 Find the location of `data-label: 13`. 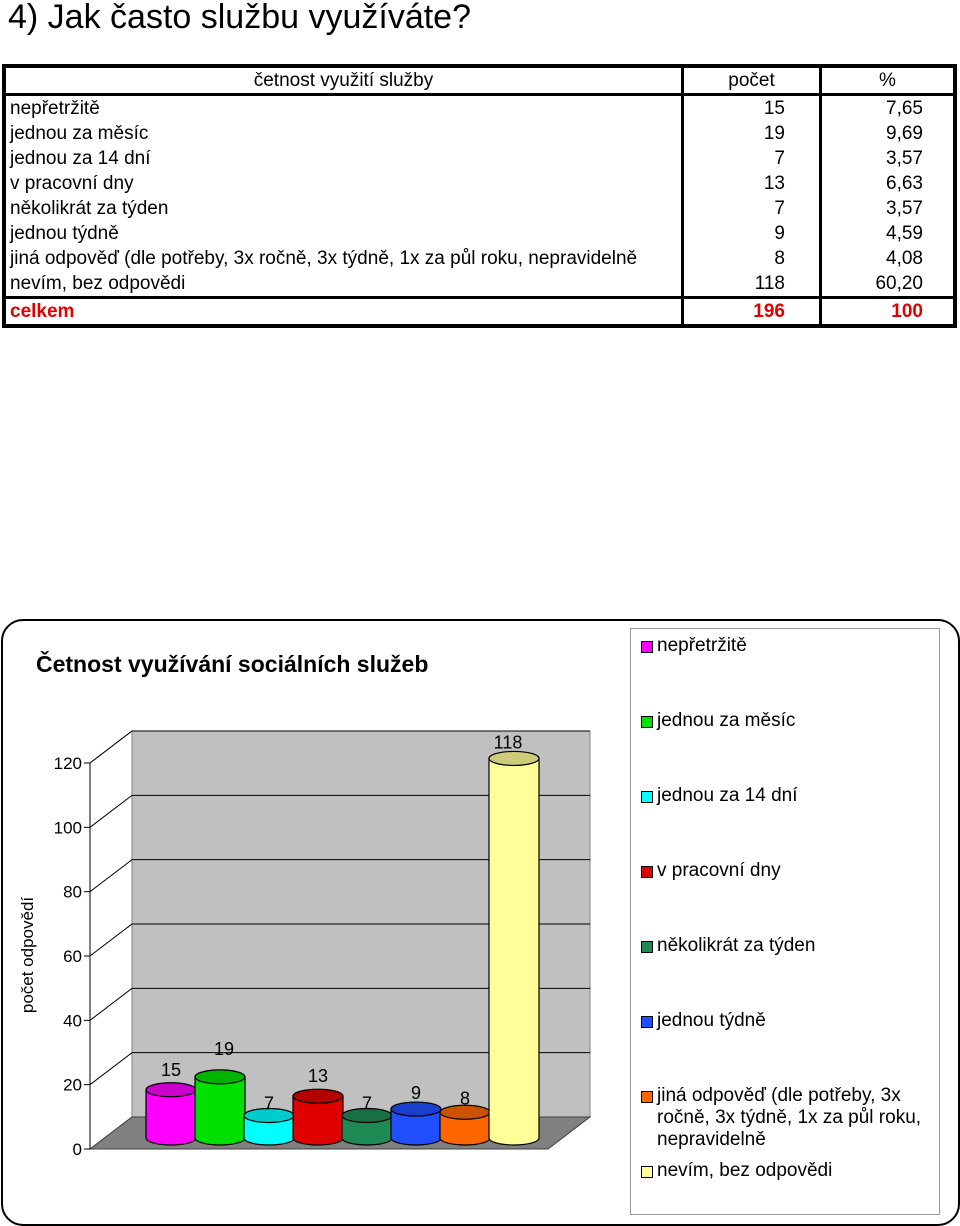

data-label: 13 is located at coordinates (318, 1076).